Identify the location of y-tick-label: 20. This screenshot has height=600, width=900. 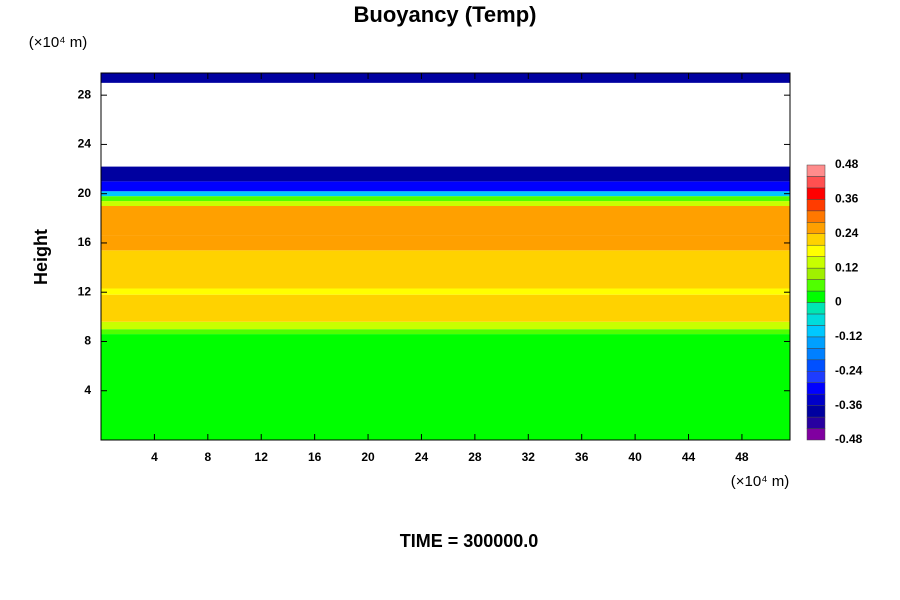
(85, 193).